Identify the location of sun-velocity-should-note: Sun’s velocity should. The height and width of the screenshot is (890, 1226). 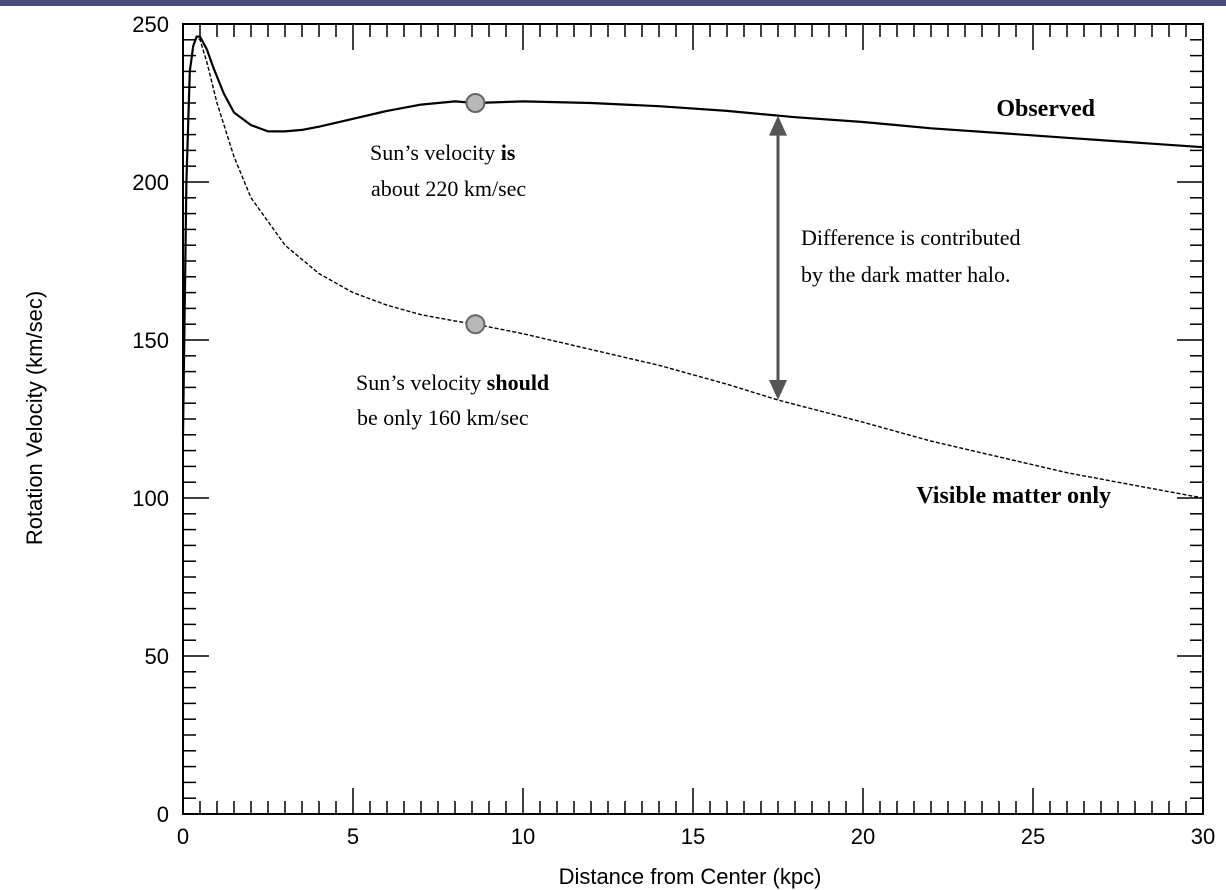
(452, 382).